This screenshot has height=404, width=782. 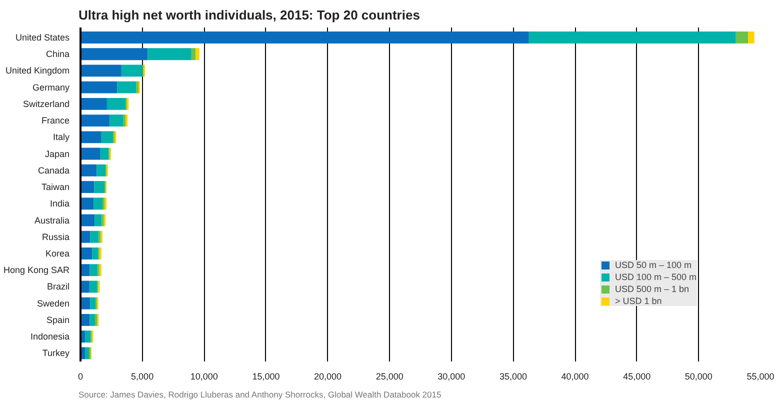 I want to click on x-tick-label: 5,000, so click(x=142, y=377).